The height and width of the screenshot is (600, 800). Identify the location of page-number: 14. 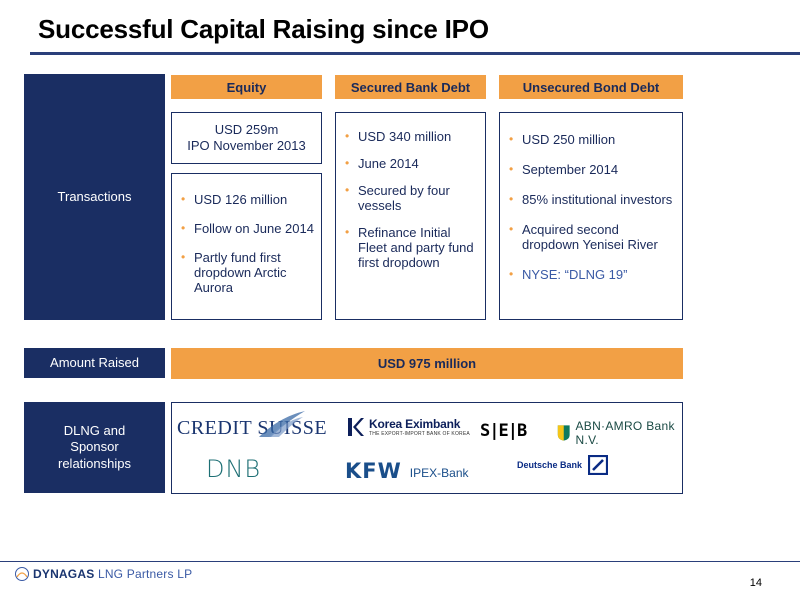
(755, 583).